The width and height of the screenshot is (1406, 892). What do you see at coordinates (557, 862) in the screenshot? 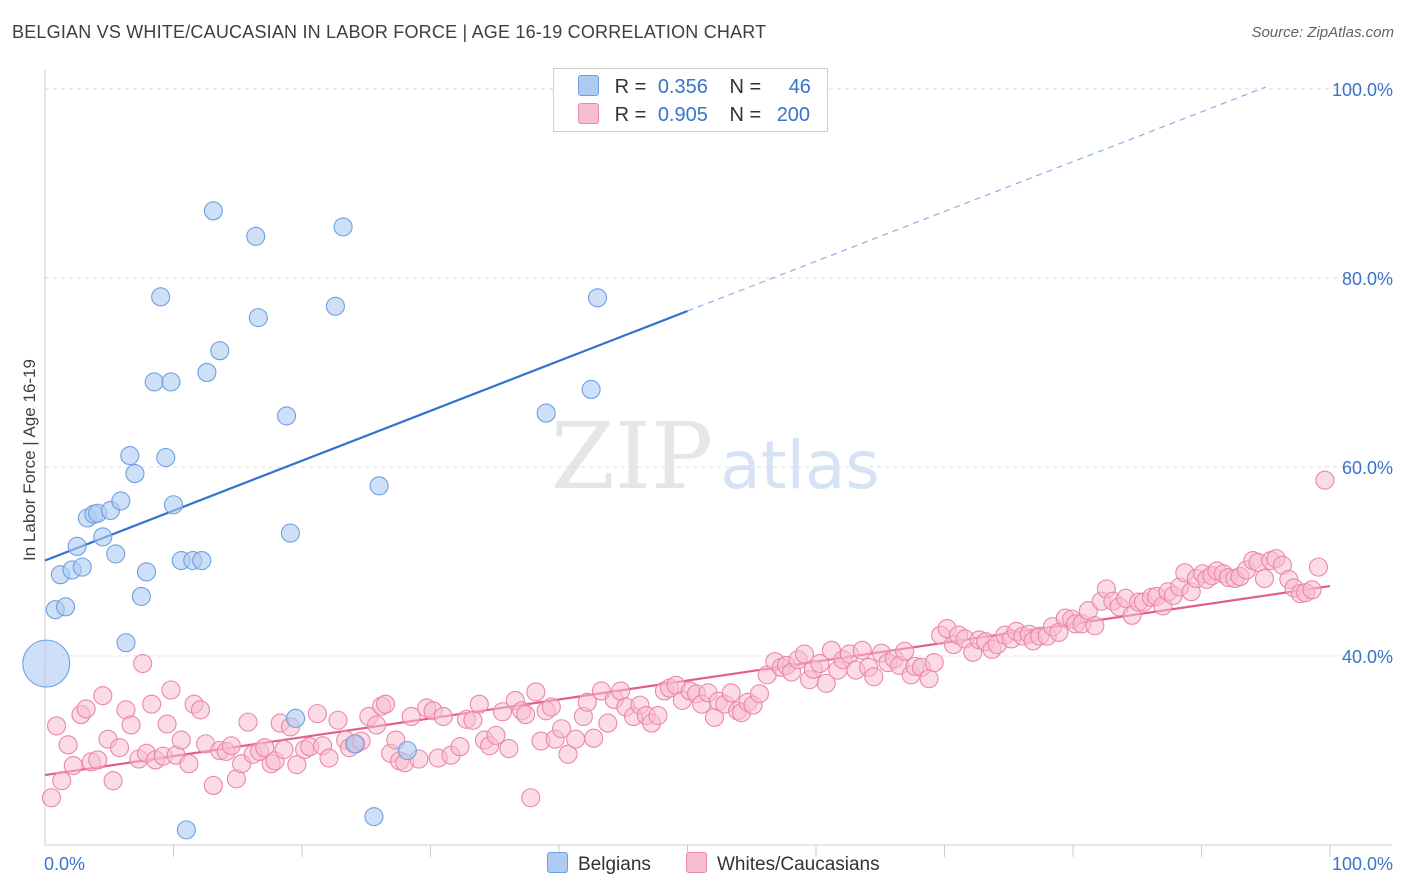
I see `bottom-legend-swatch-blue` at bounding box center [557, 862].